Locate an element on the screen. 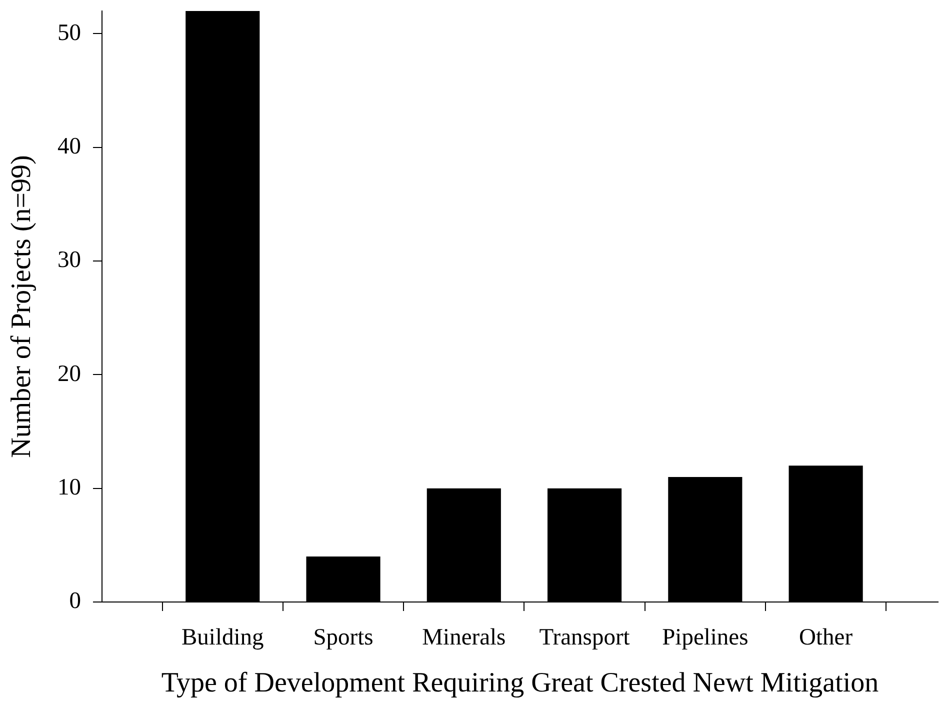  y-tick-label: 10 is located at coordinates (69, 487).